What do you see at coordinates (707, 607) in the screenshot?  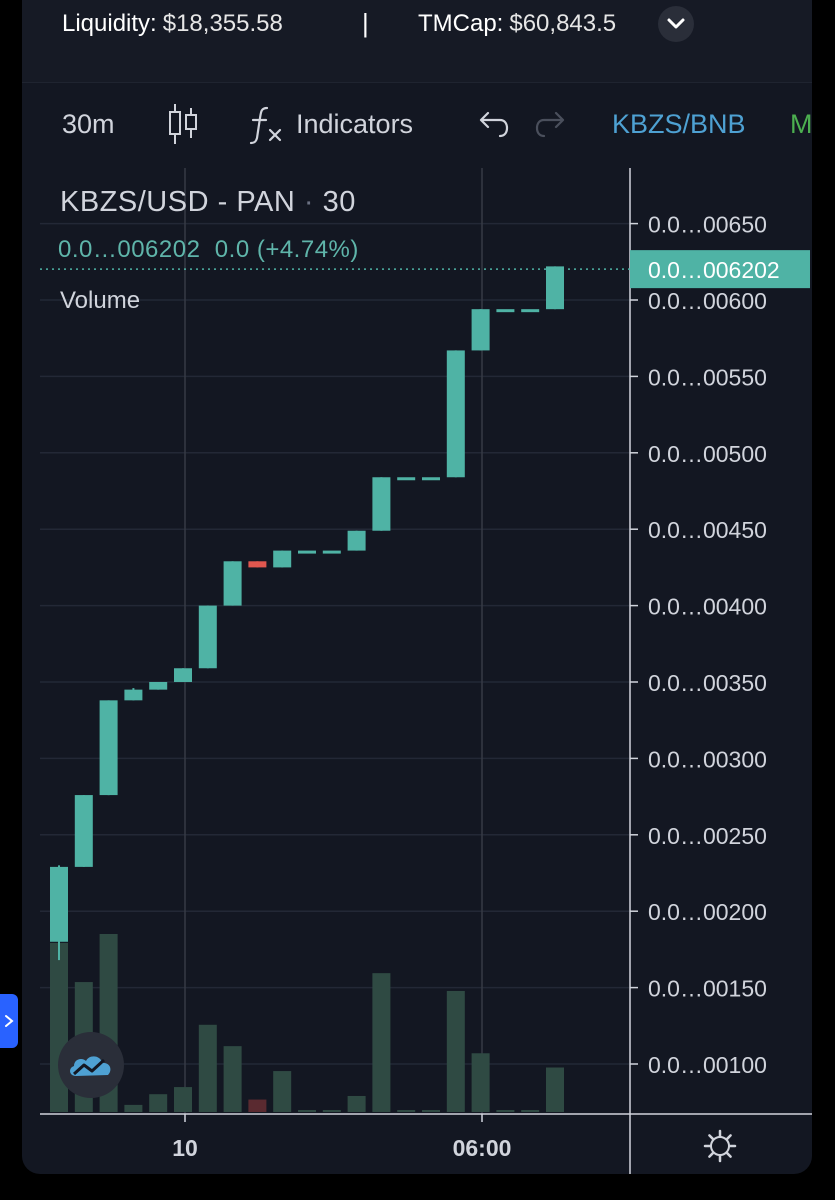 I see `price-axis-label: 0.0…00400` at bounding box center [707, 607].